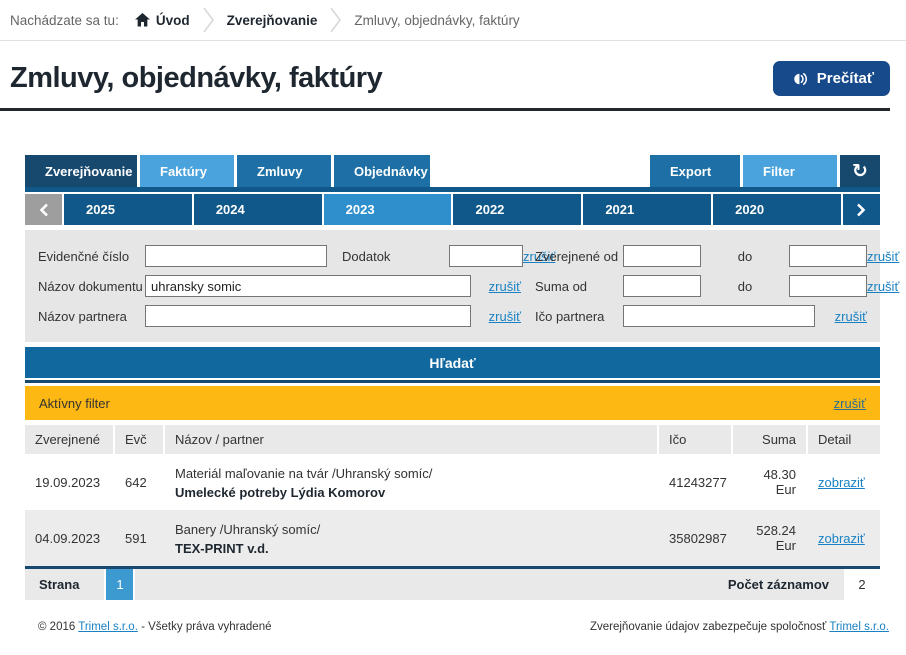 The width and height of the screenshot is (906, 655). I want to click on row-date: 04.09.2023, so click(68, 538).